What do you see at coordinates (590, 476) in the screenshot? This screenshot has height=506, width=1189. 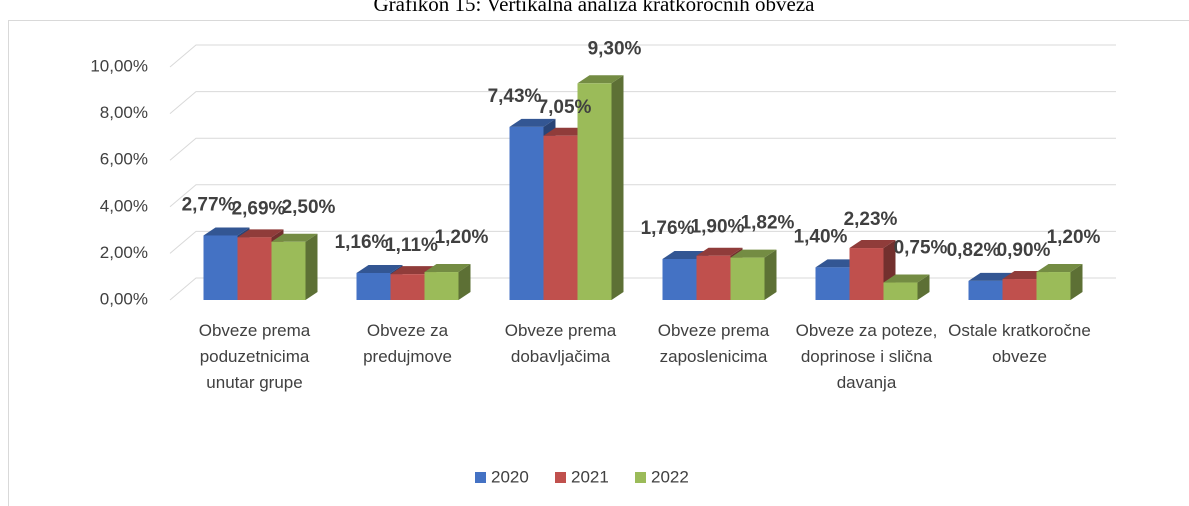 I see `legend-label: 2021` at bounding box center [590, 476].